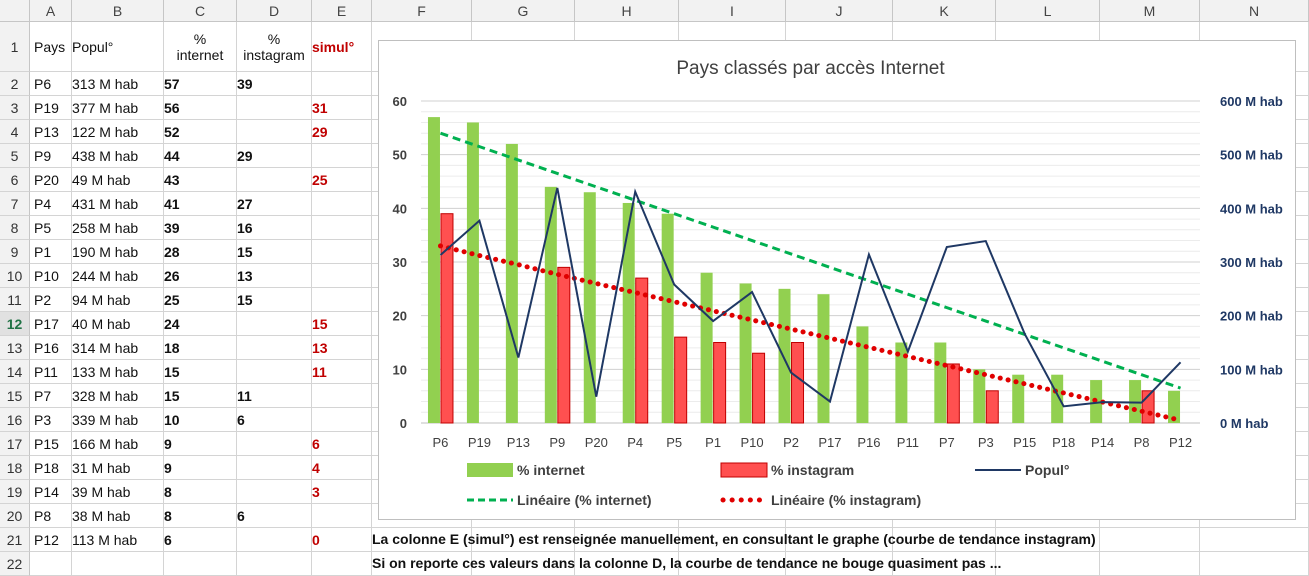  What do you see at coordinates (200, 372) in the screenshot?
I see `cell-c14: 15` at bounding box center [200, 372].